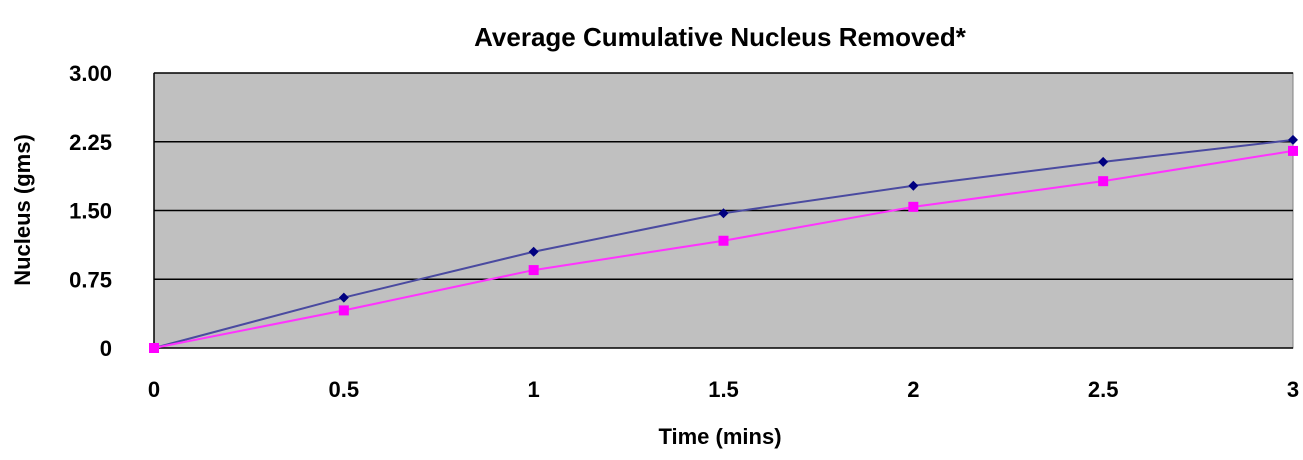  What do you see at coordinates (534, 389) in the screenshot?
I see `x-tick-label-2: 1` at bounding box center [534, 389].